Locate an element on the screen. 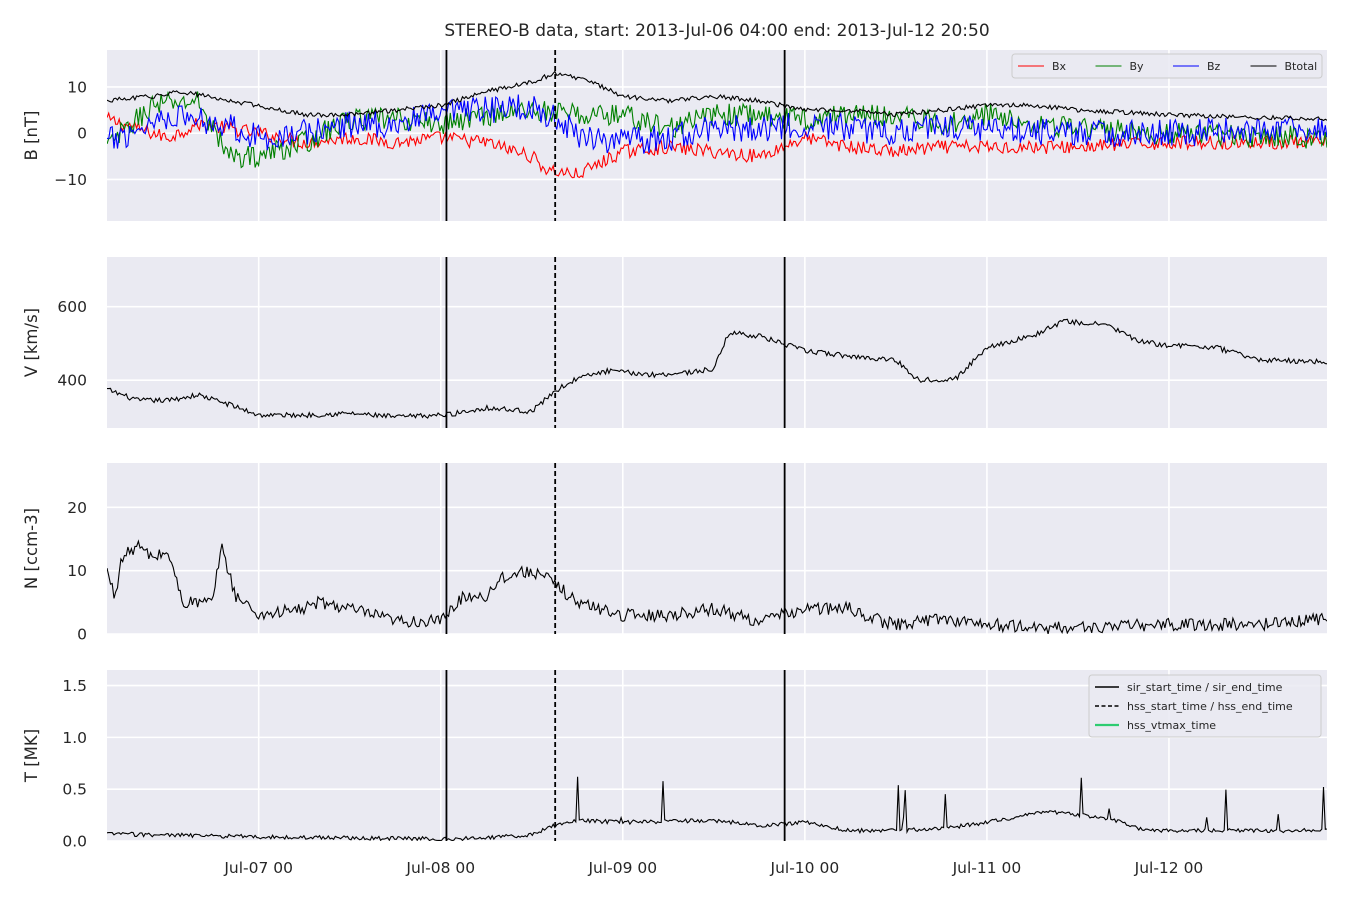  legend-label-T-1: hss_start_time / hss_end_time is located at coordinates (1210, 706).